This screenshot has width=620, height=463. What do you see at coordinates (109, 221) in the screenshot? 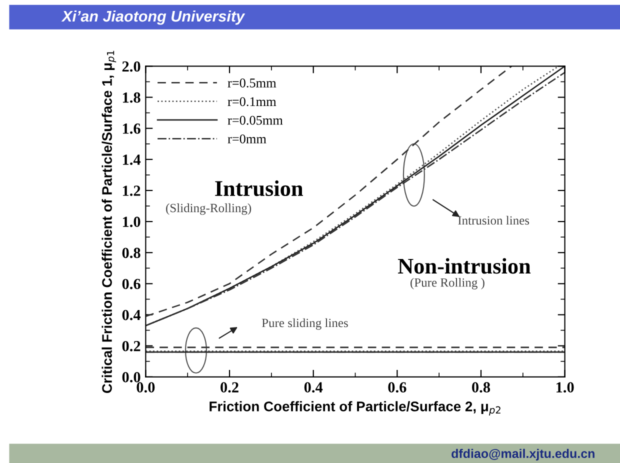
I see `y-axis-title: Critical Friction Coefficient of Particle/Surface 1, μ$_{p1}$` at bounding box center [109, 221].